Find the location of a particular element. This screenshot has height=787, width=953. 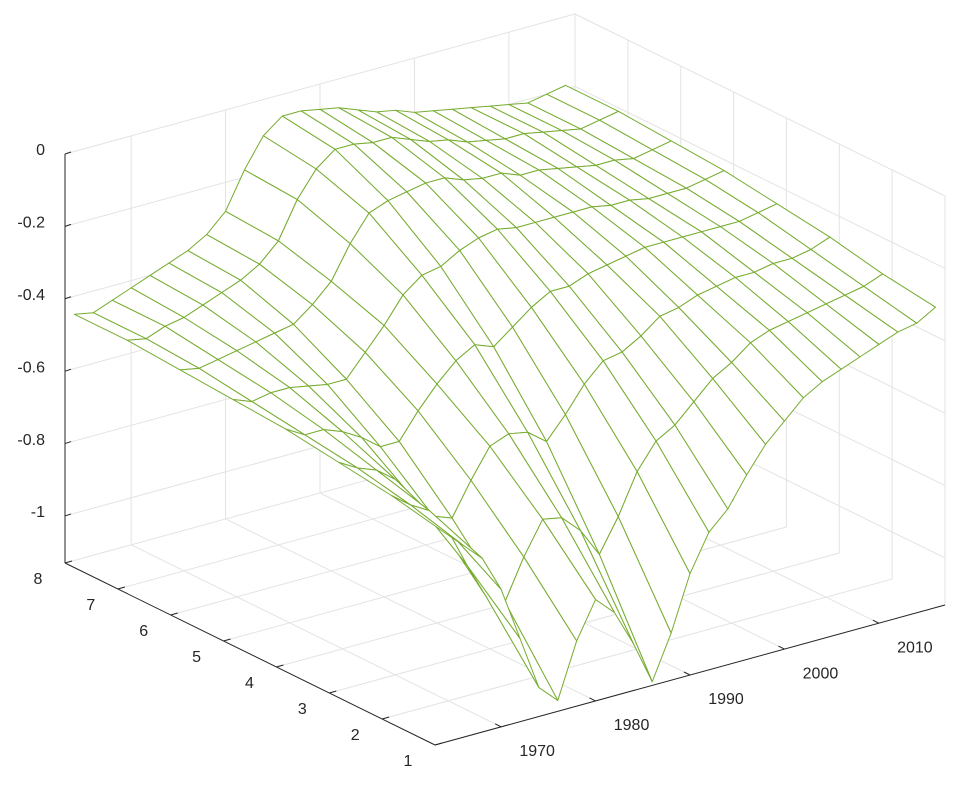

y-tick-label: 1 is located at coordinates (408, 761).